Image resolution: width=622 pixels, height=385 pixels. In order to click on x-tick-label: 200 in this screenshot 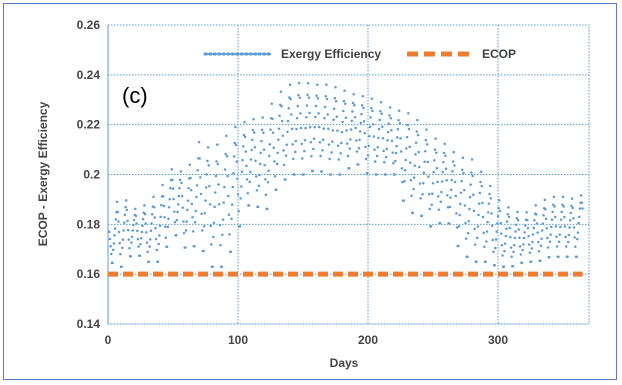, I will do `click(368, 340)`.